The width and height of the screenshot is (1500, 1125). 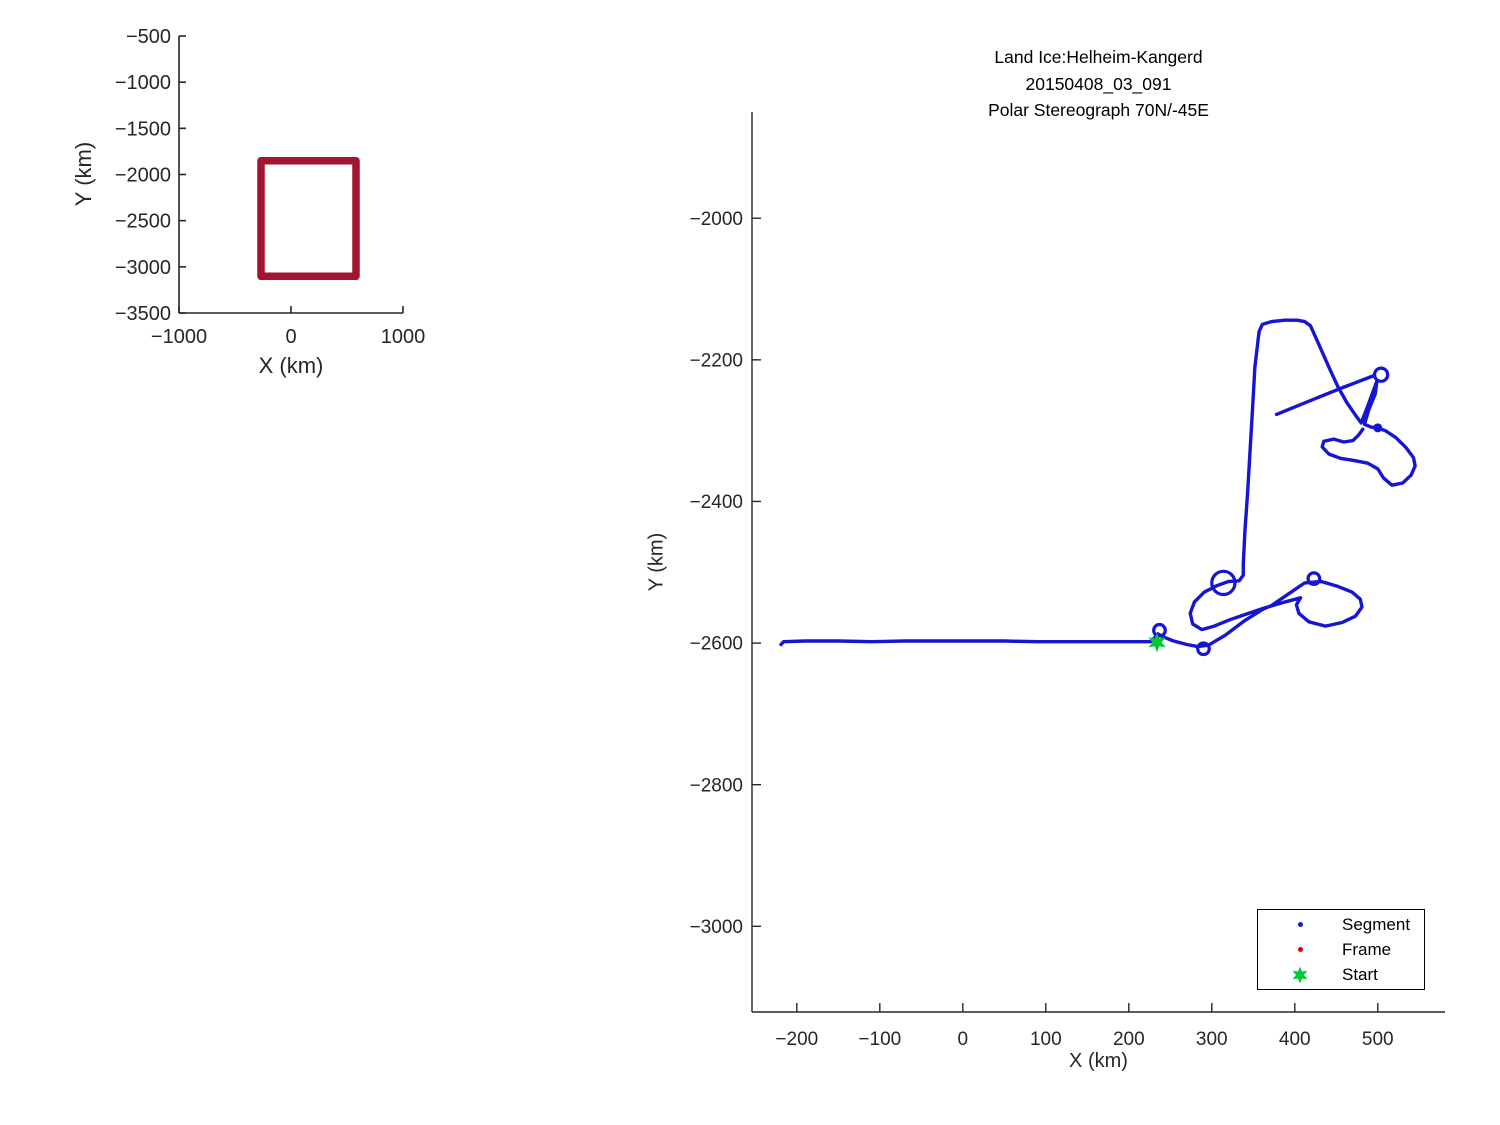 I want to click on overview-plot, so click(x=308, y=218).